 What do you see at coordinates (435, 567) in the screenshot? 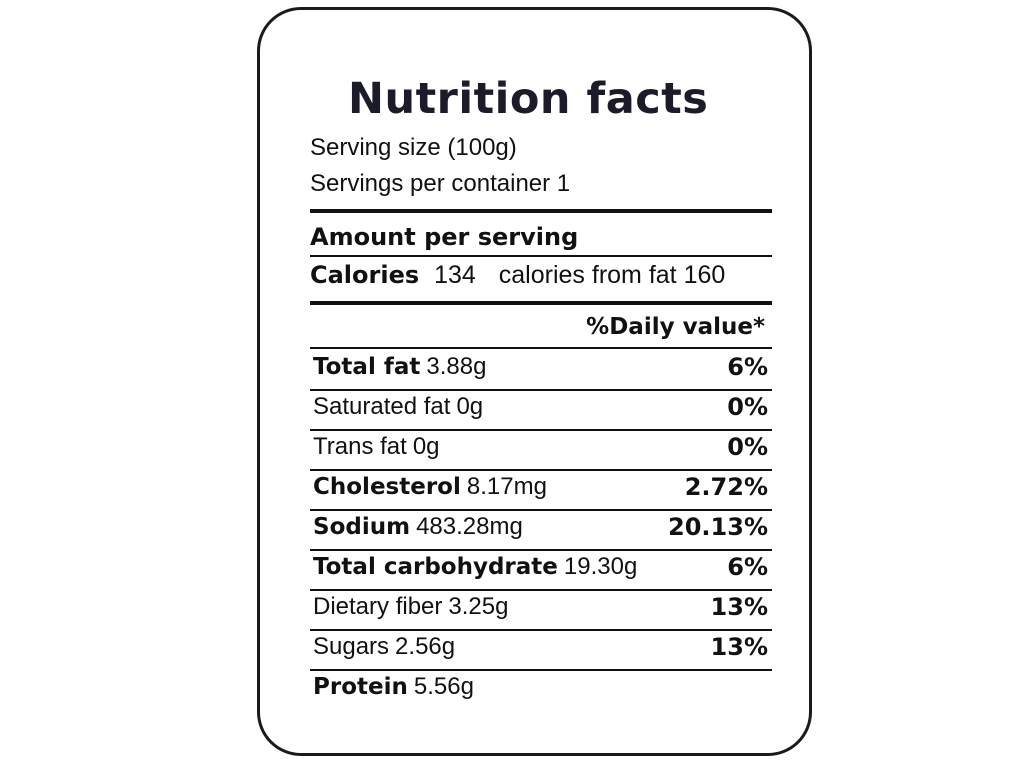
I see `nutrient-name: Total carbohydrate` at bounding box center [435, 567].